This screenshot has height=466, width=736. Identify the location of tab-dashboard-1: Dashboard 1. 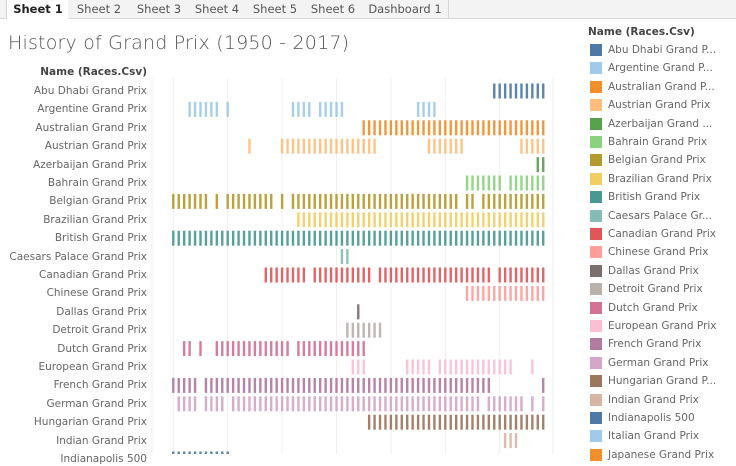
(405, 9).